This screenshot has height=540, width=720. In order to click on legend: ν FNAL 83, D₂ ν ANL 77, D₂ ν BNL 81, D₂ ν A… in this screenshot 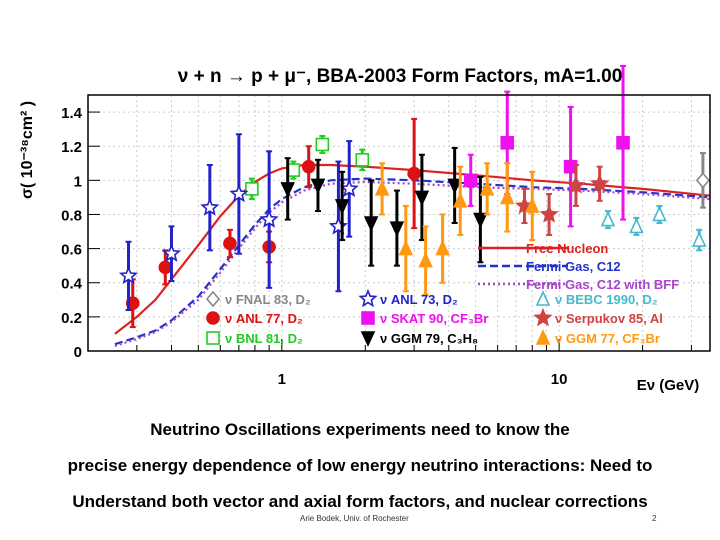, I will do `click(442, 294)`.